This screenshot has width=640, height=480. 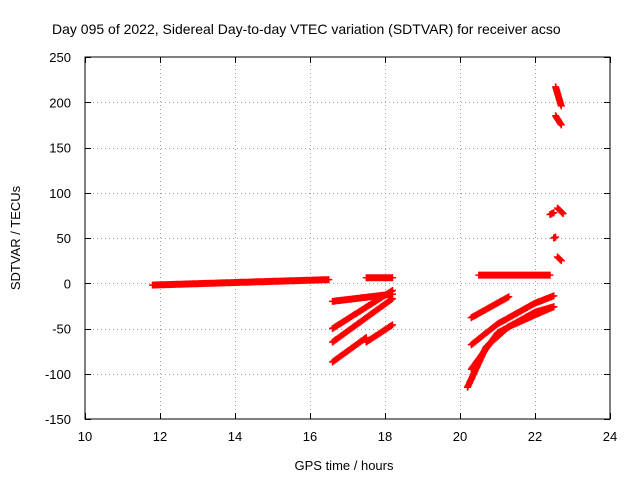 I want to click on series-s12, so click(x=511, y=347).